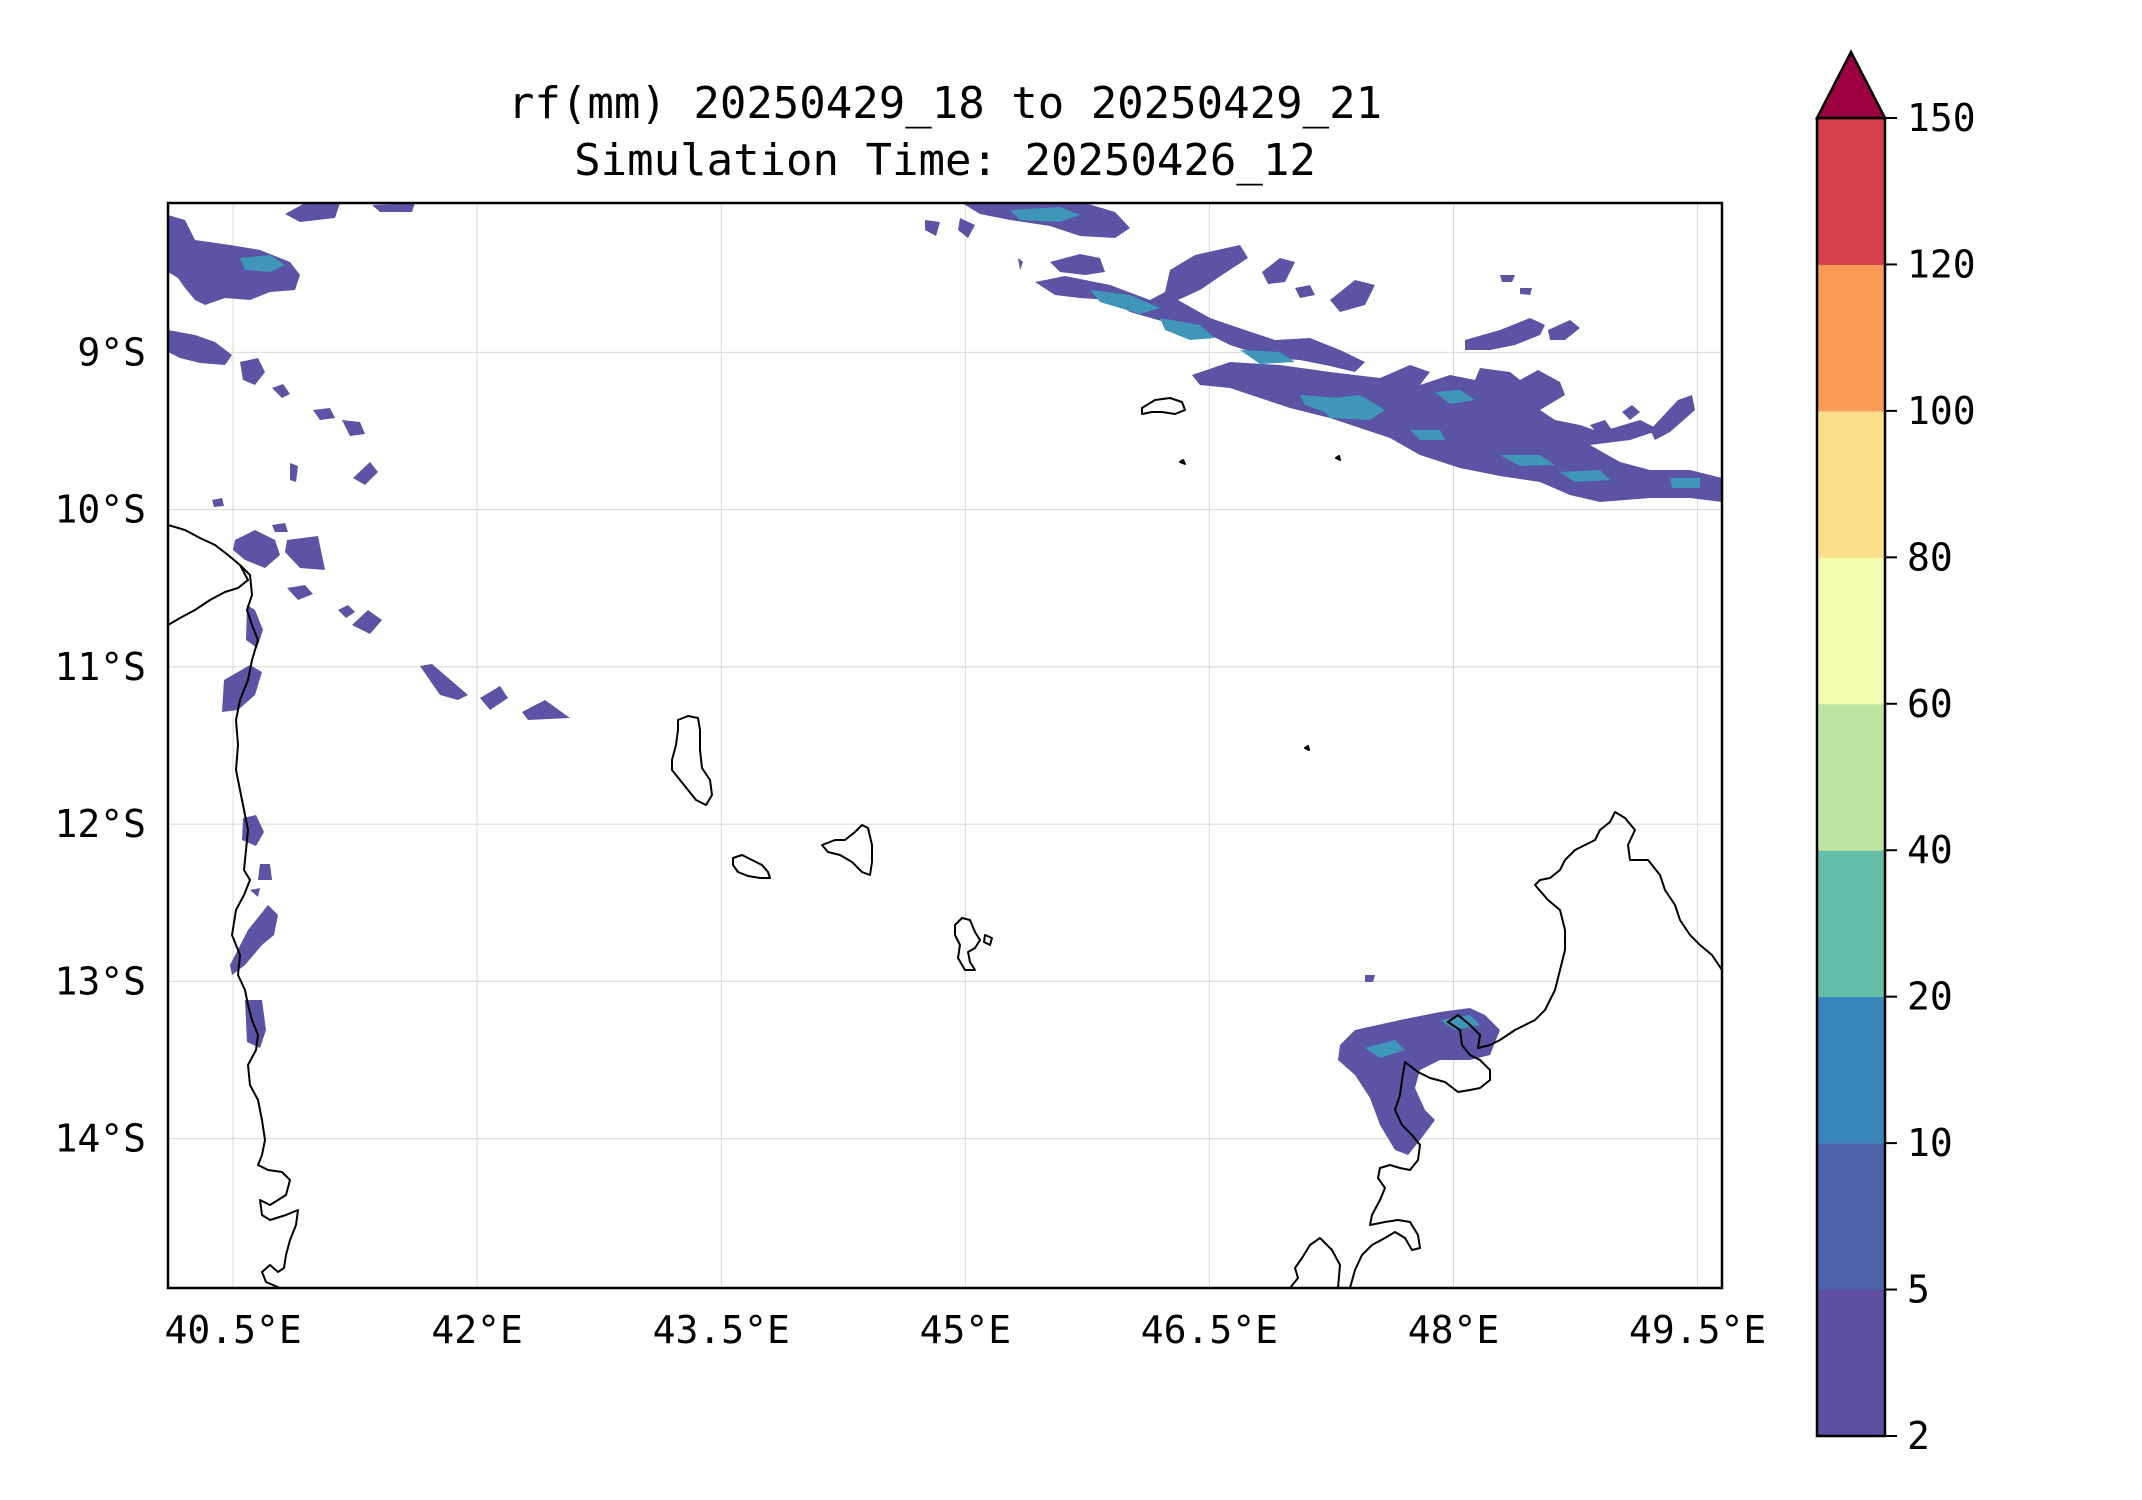  I want to click on lon-tick-label: 45°E, so click(966, 1330).